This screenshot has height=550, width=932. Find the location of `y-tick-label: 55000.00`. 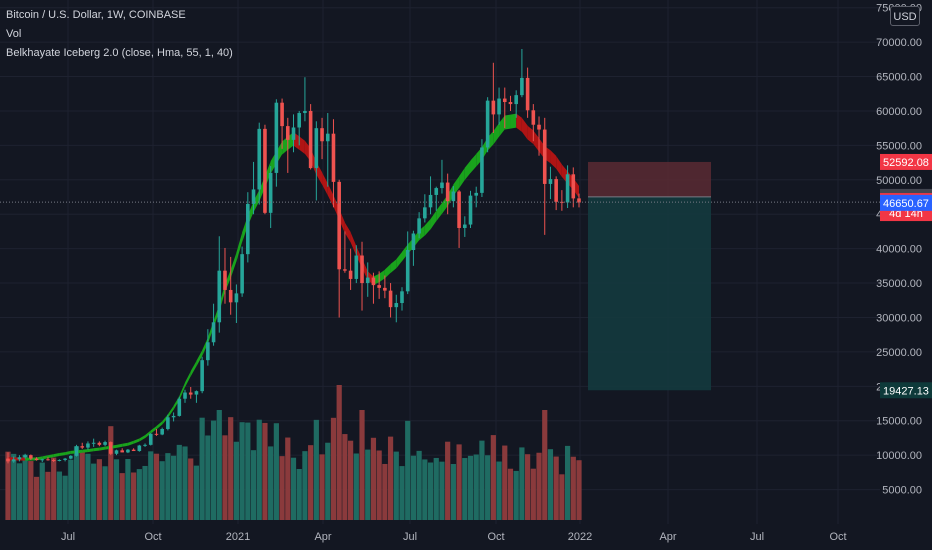

y-tick-label: 55000.00 is located at coordinates (899, 146).